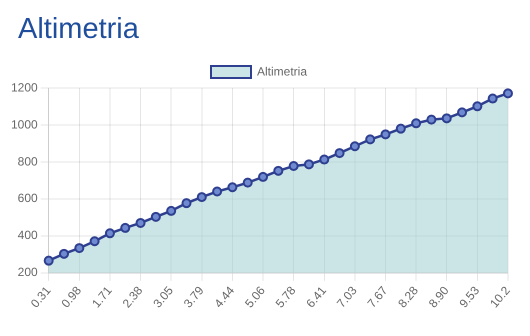 The width and height of the screenshot is (530, 336). I want to click on x-tick-label: 6.41, so click(316, 296).